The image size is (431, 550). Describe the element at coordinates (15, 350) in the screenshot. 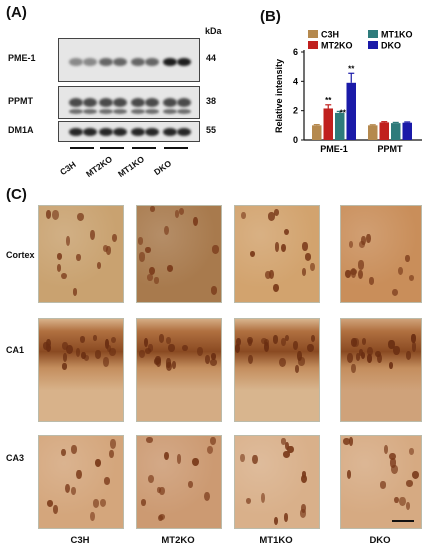

I see `row-label-ca1: CA1` at that location.